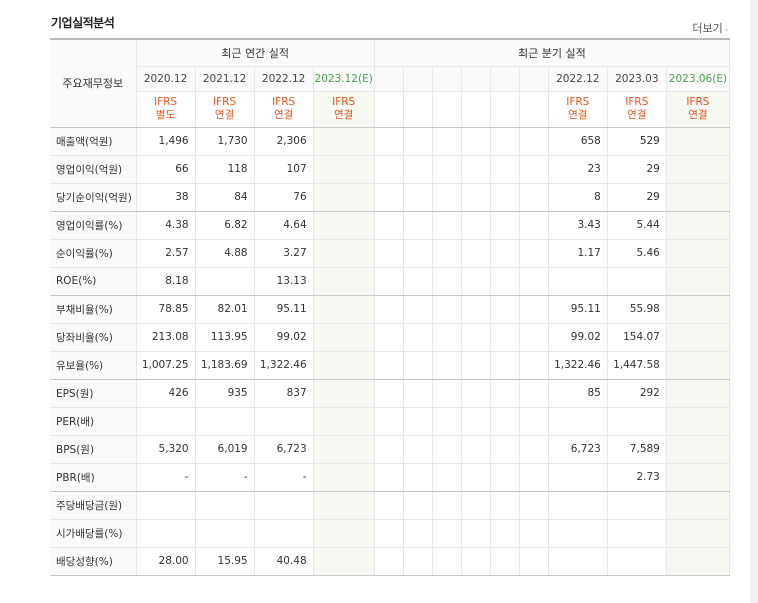  What do you see at coordinates (284, 79) in the screenshot?
I see `period-annual: 2022.12` at bounding box center [284, 79].